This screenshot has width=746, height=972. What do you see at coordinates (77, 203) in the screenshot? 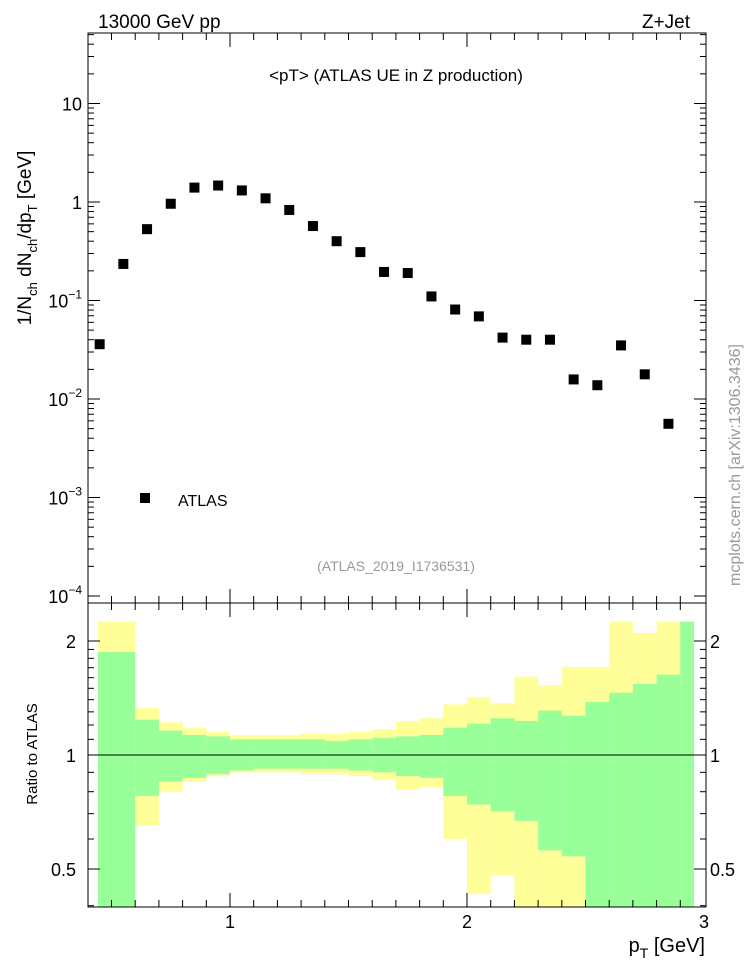
I see `main-y-tick-label: 1` at bounding box center [77, 203].